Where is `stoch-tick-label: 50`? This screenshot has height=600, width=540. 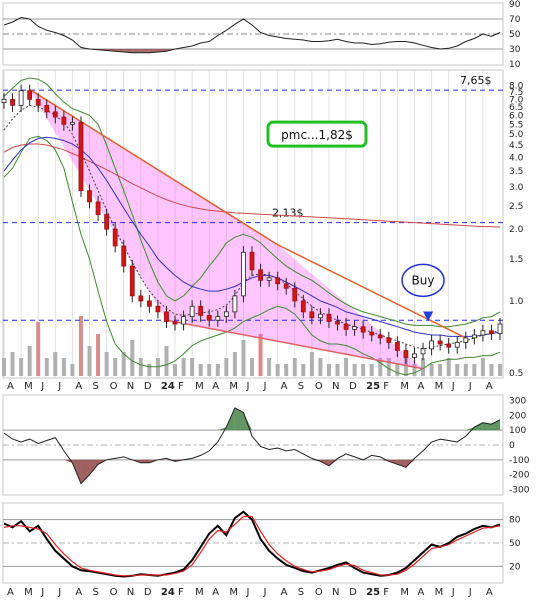 stoch-tick-label: 50 is located at coordinates (515, 544).